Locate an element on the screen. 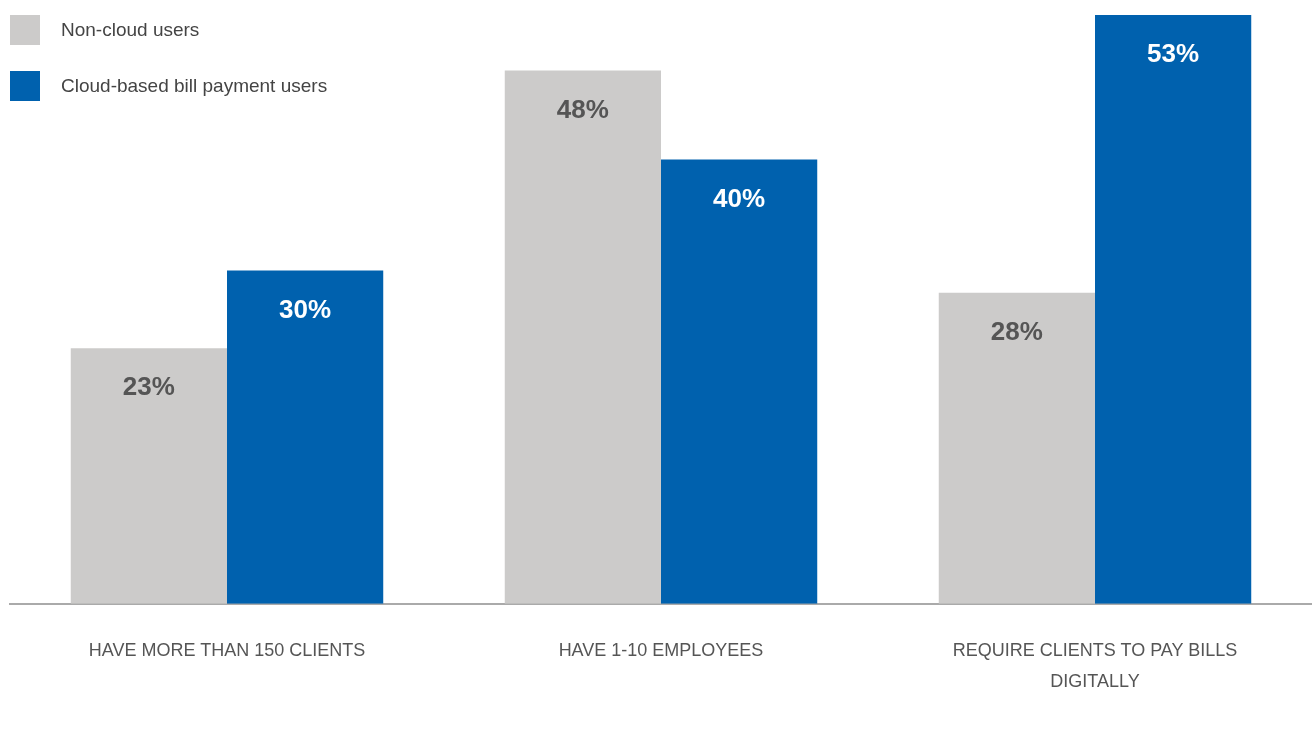 The width and height of the screenshot is (1312, 729). data-label: 23% is located at coordinates (148, 386).